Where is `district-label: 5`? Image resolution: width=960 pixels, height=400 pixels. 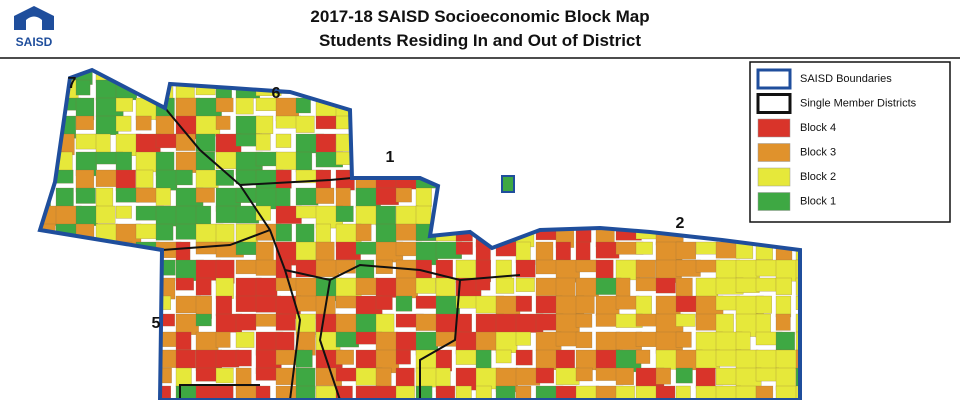
district-label: 5 is located at coordinates (156, 323).